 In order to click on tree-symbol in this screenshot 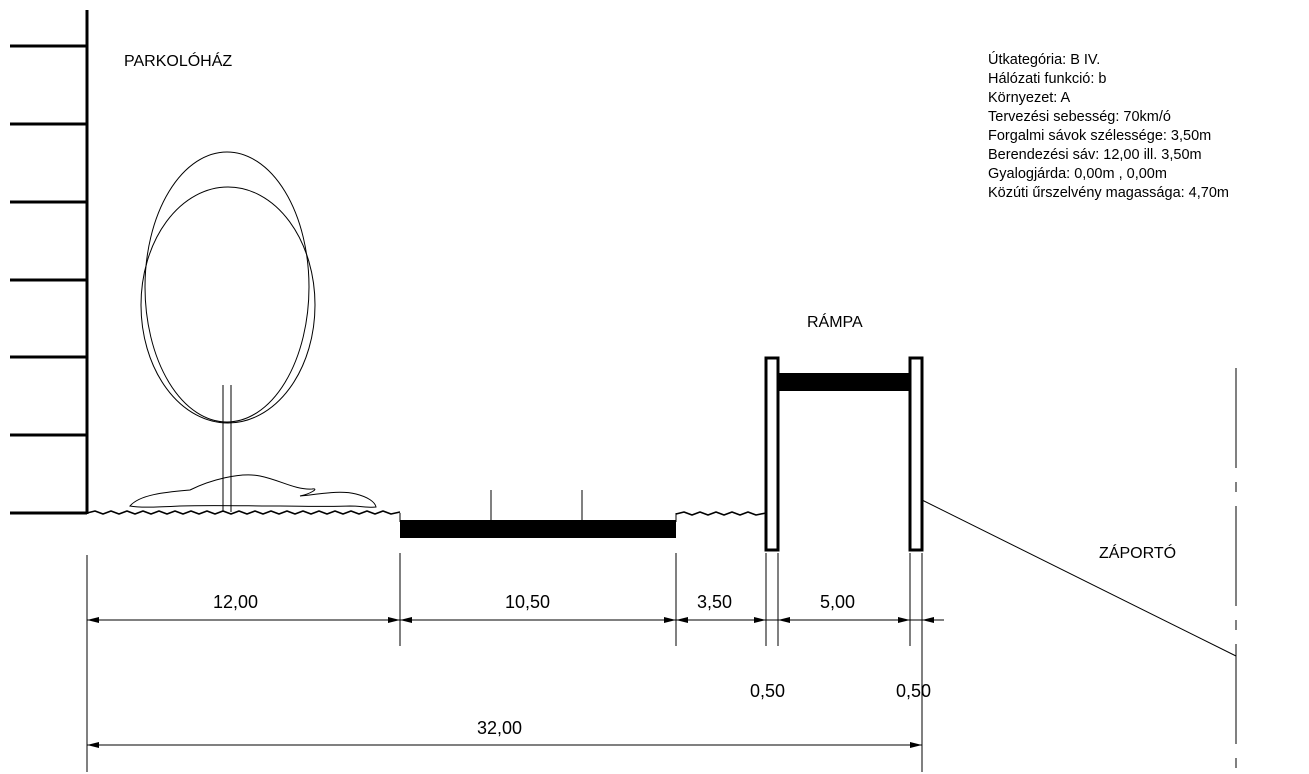, I will do `click(228, 331)`.